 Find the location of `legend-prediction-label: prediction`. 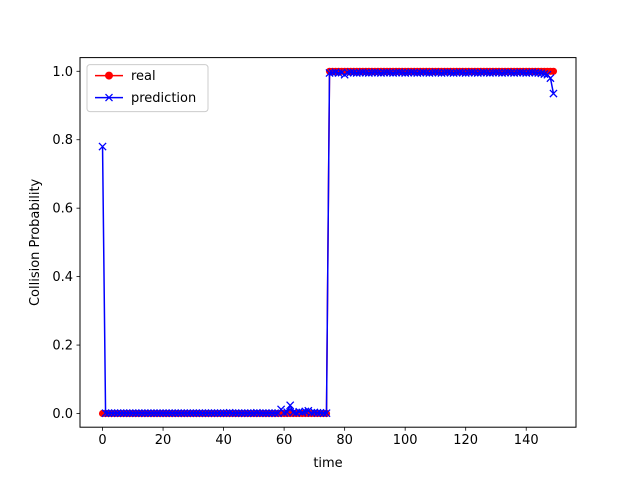

legend-prediction-label: prediction is located at coordinates (163, 98).